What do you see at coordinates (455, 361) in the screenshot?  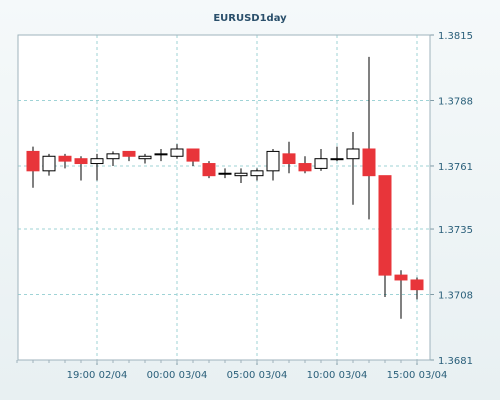 I see `y-tick-label: 1.3681` at bounding box center [455, 361].